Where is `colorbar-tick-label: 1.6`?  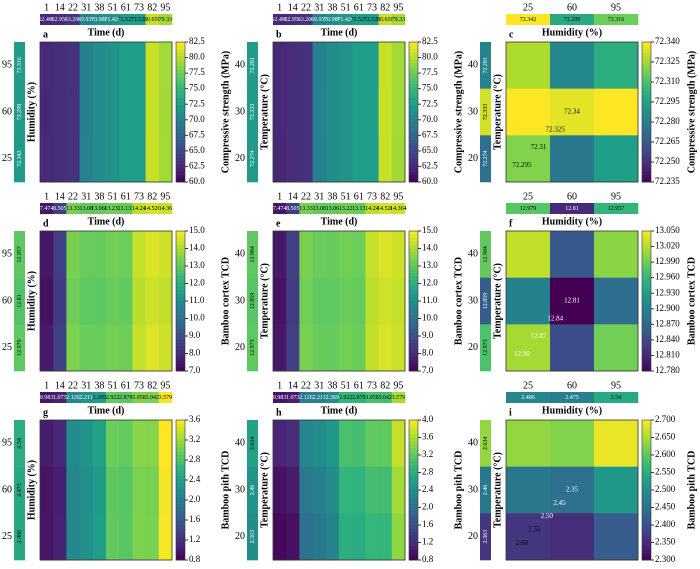 colorbar-tick-label: 1.6 is located at coordinates (428, 524).